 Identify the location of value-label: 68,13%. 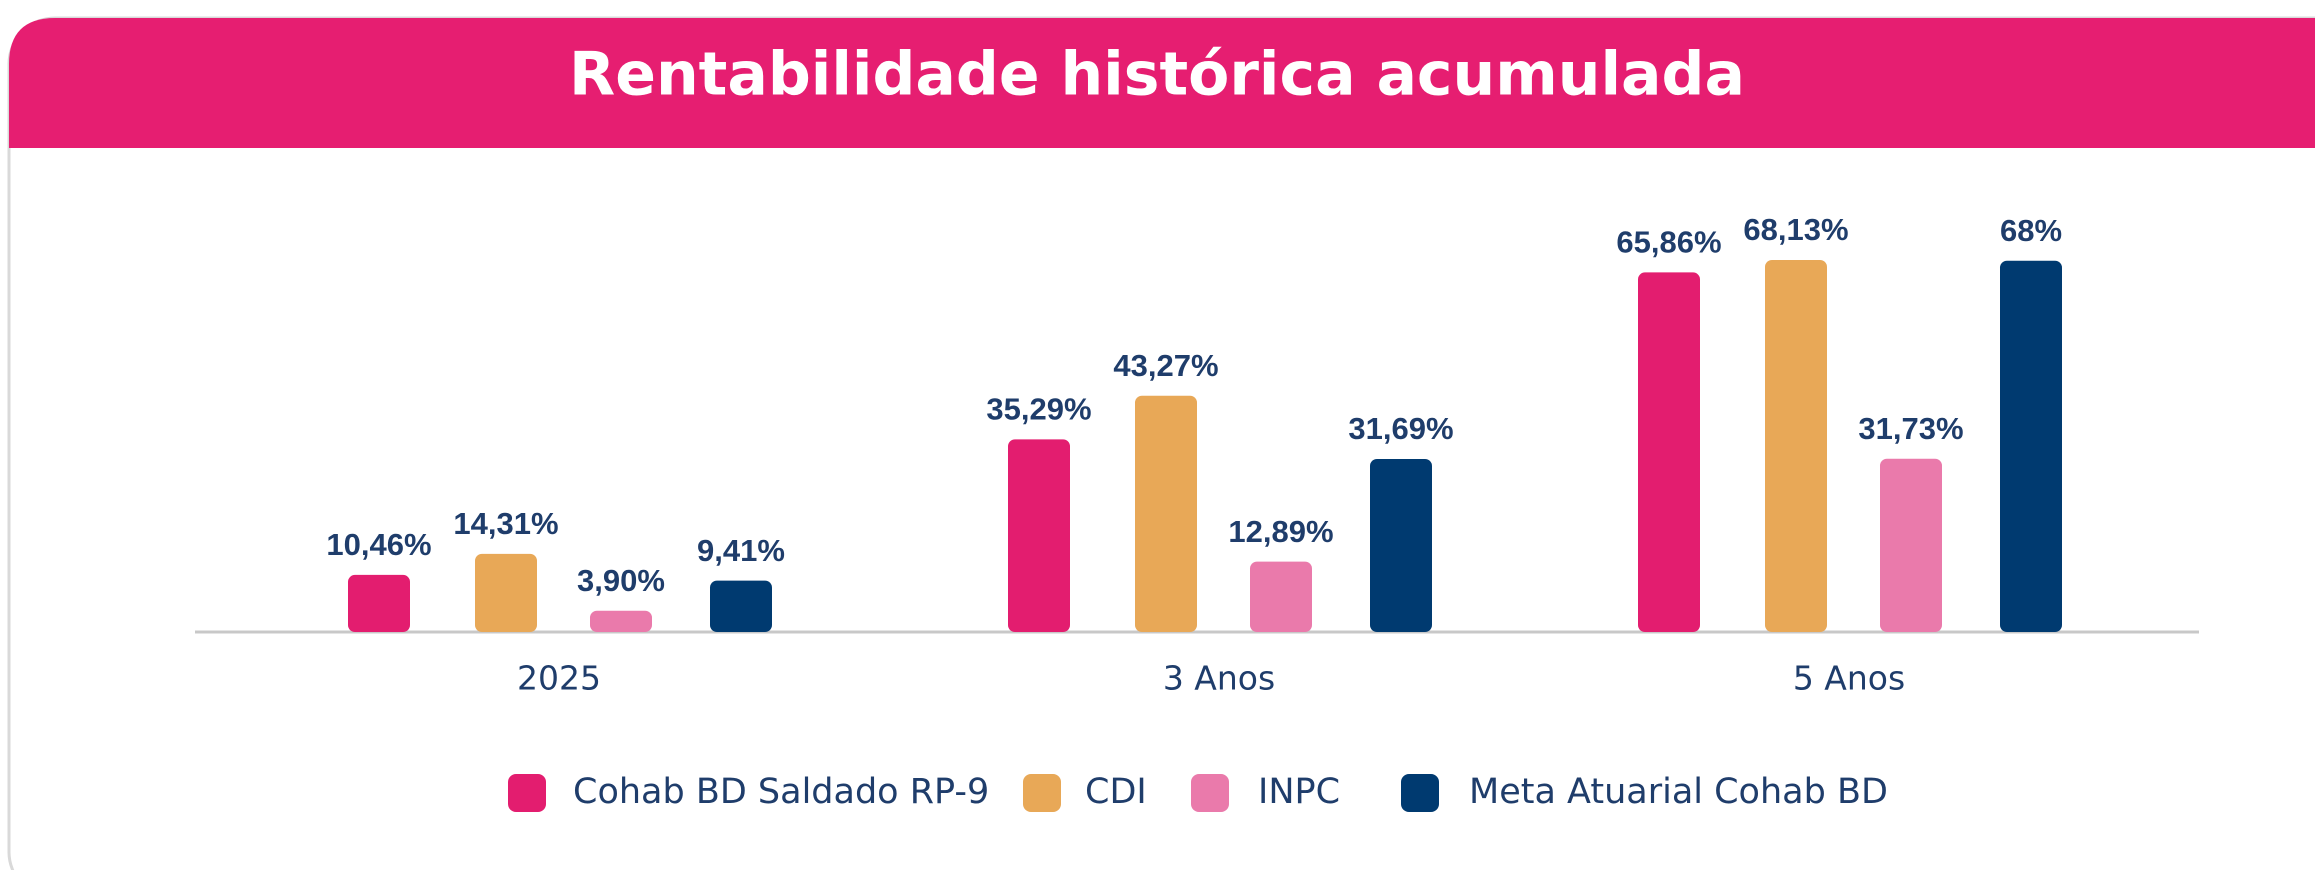
(1795, 229).